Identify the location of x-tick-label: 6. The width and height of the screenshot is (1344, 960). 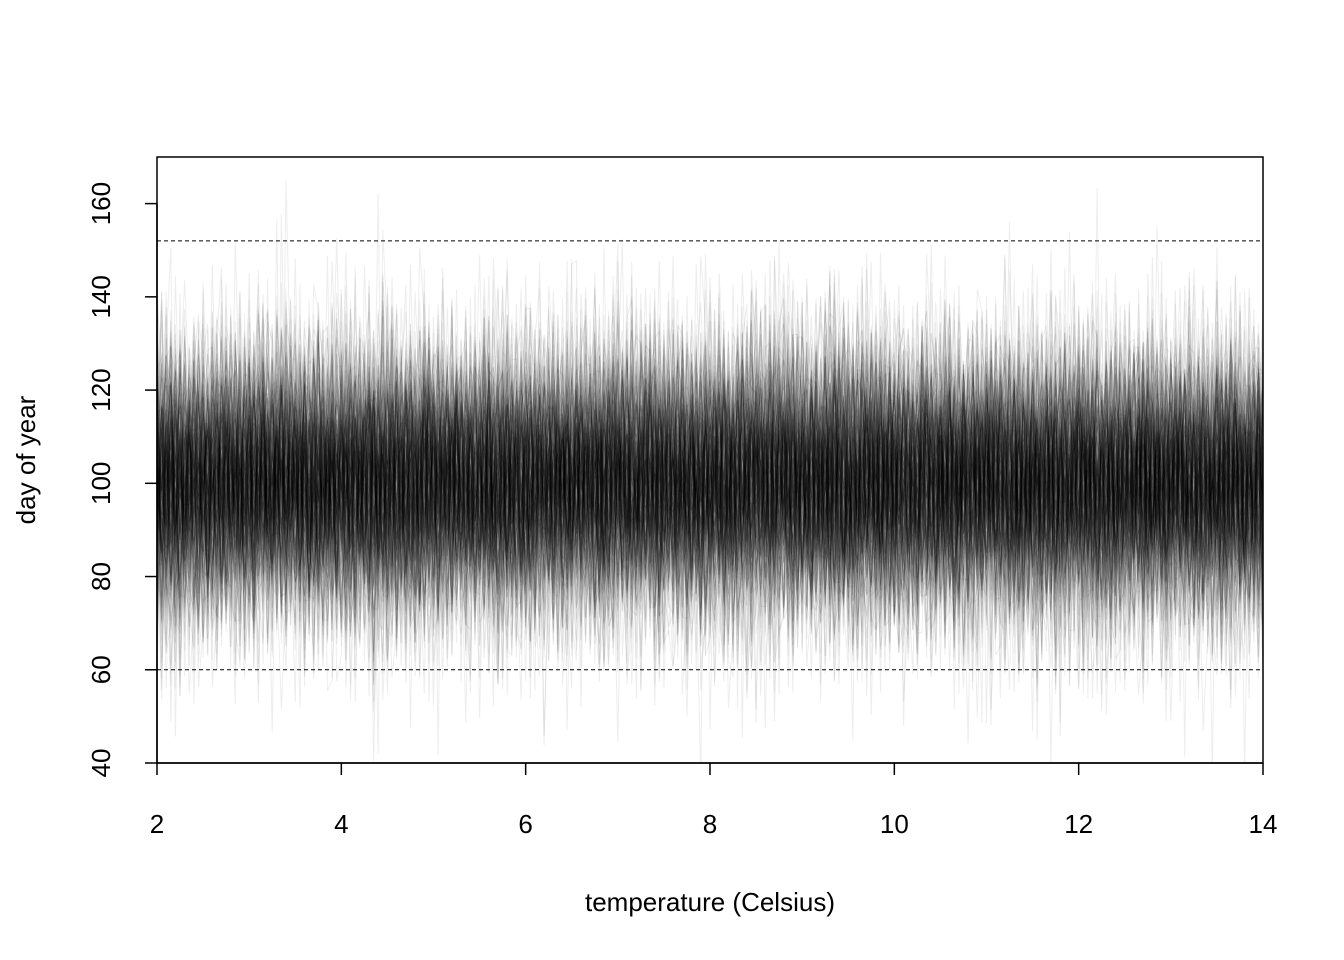
(525, 824).